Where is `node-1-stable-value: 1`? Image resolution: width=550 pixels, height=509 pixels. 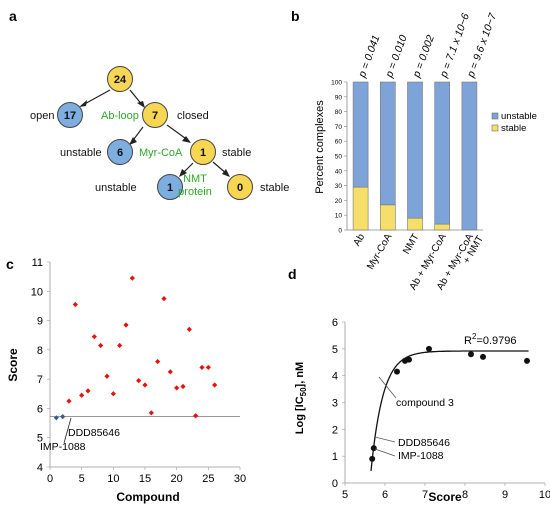
node-1-stable-value: 1 is located at coordinates (203, 153).